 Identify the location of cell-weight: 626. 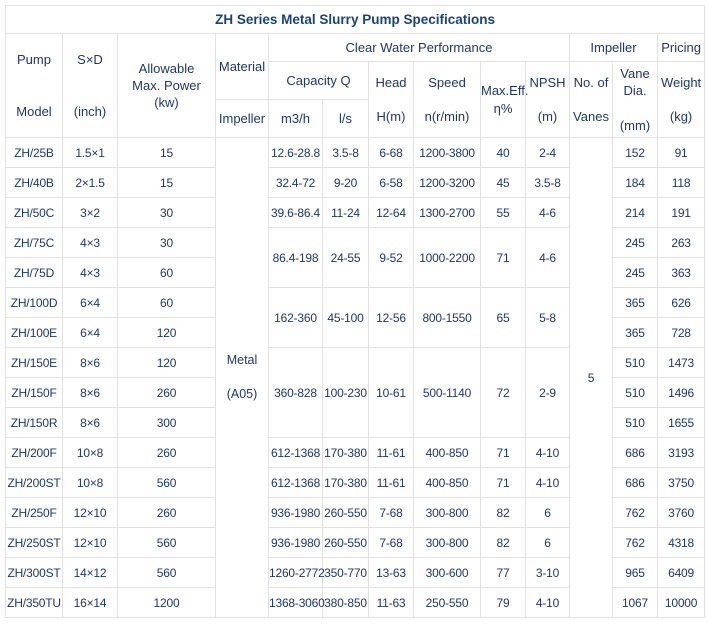
(681, 302).